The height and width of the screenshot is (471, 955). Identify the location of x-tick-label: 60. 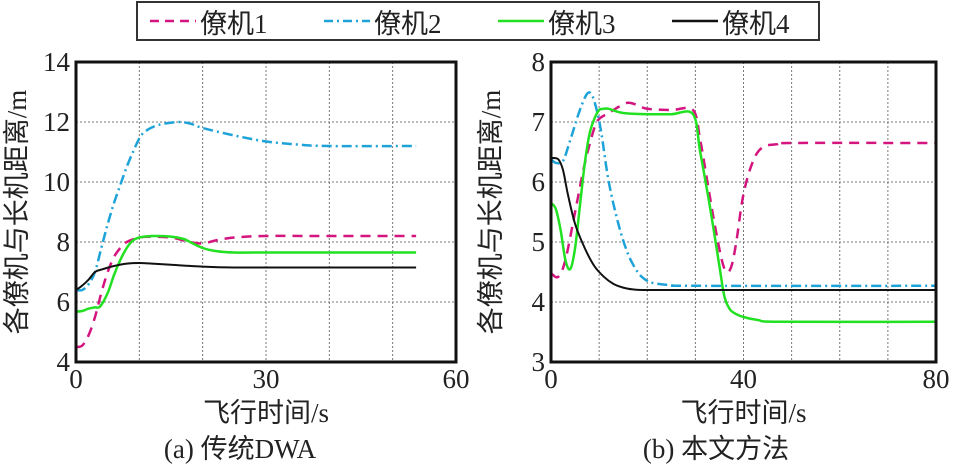
(456, 379).